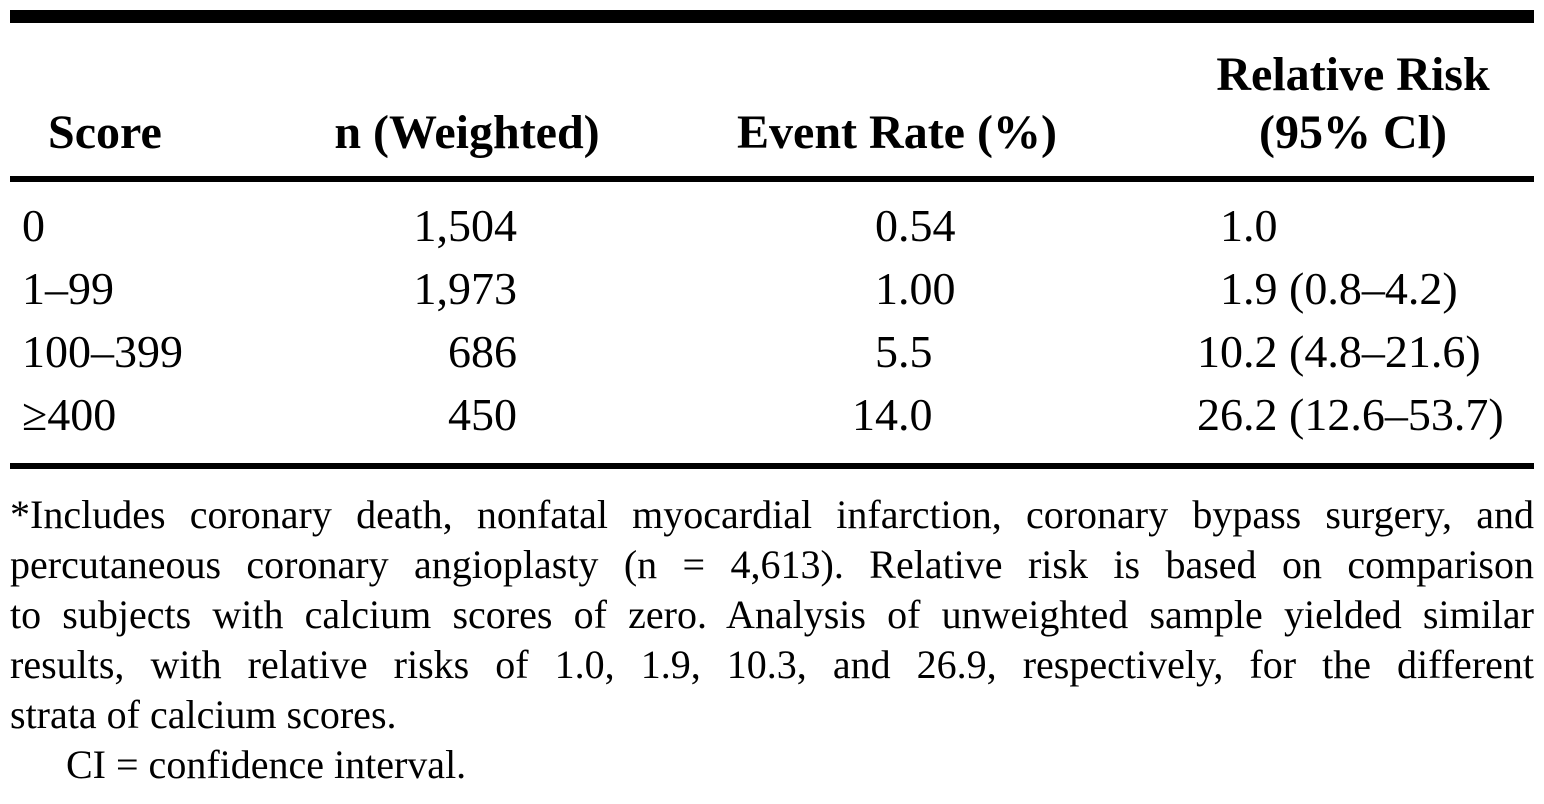 This screenshot has width=1544, height=804. I want to click on cell-relative-risk: 10.2 (4.8–21.6), so click(1257, 351).